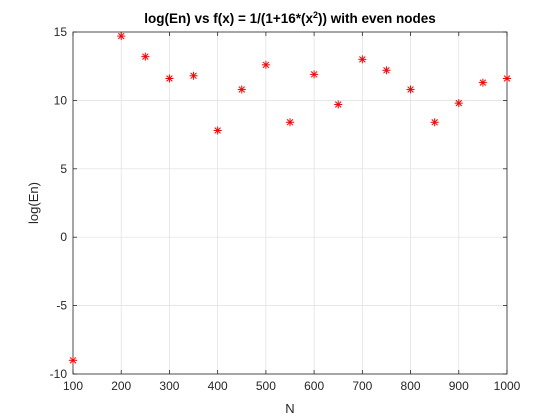 This screenshot has height=420, width=560. Describe the element at coordinates (63, 169) in the screenshot. I see `y-tick-label: 5` at that location.